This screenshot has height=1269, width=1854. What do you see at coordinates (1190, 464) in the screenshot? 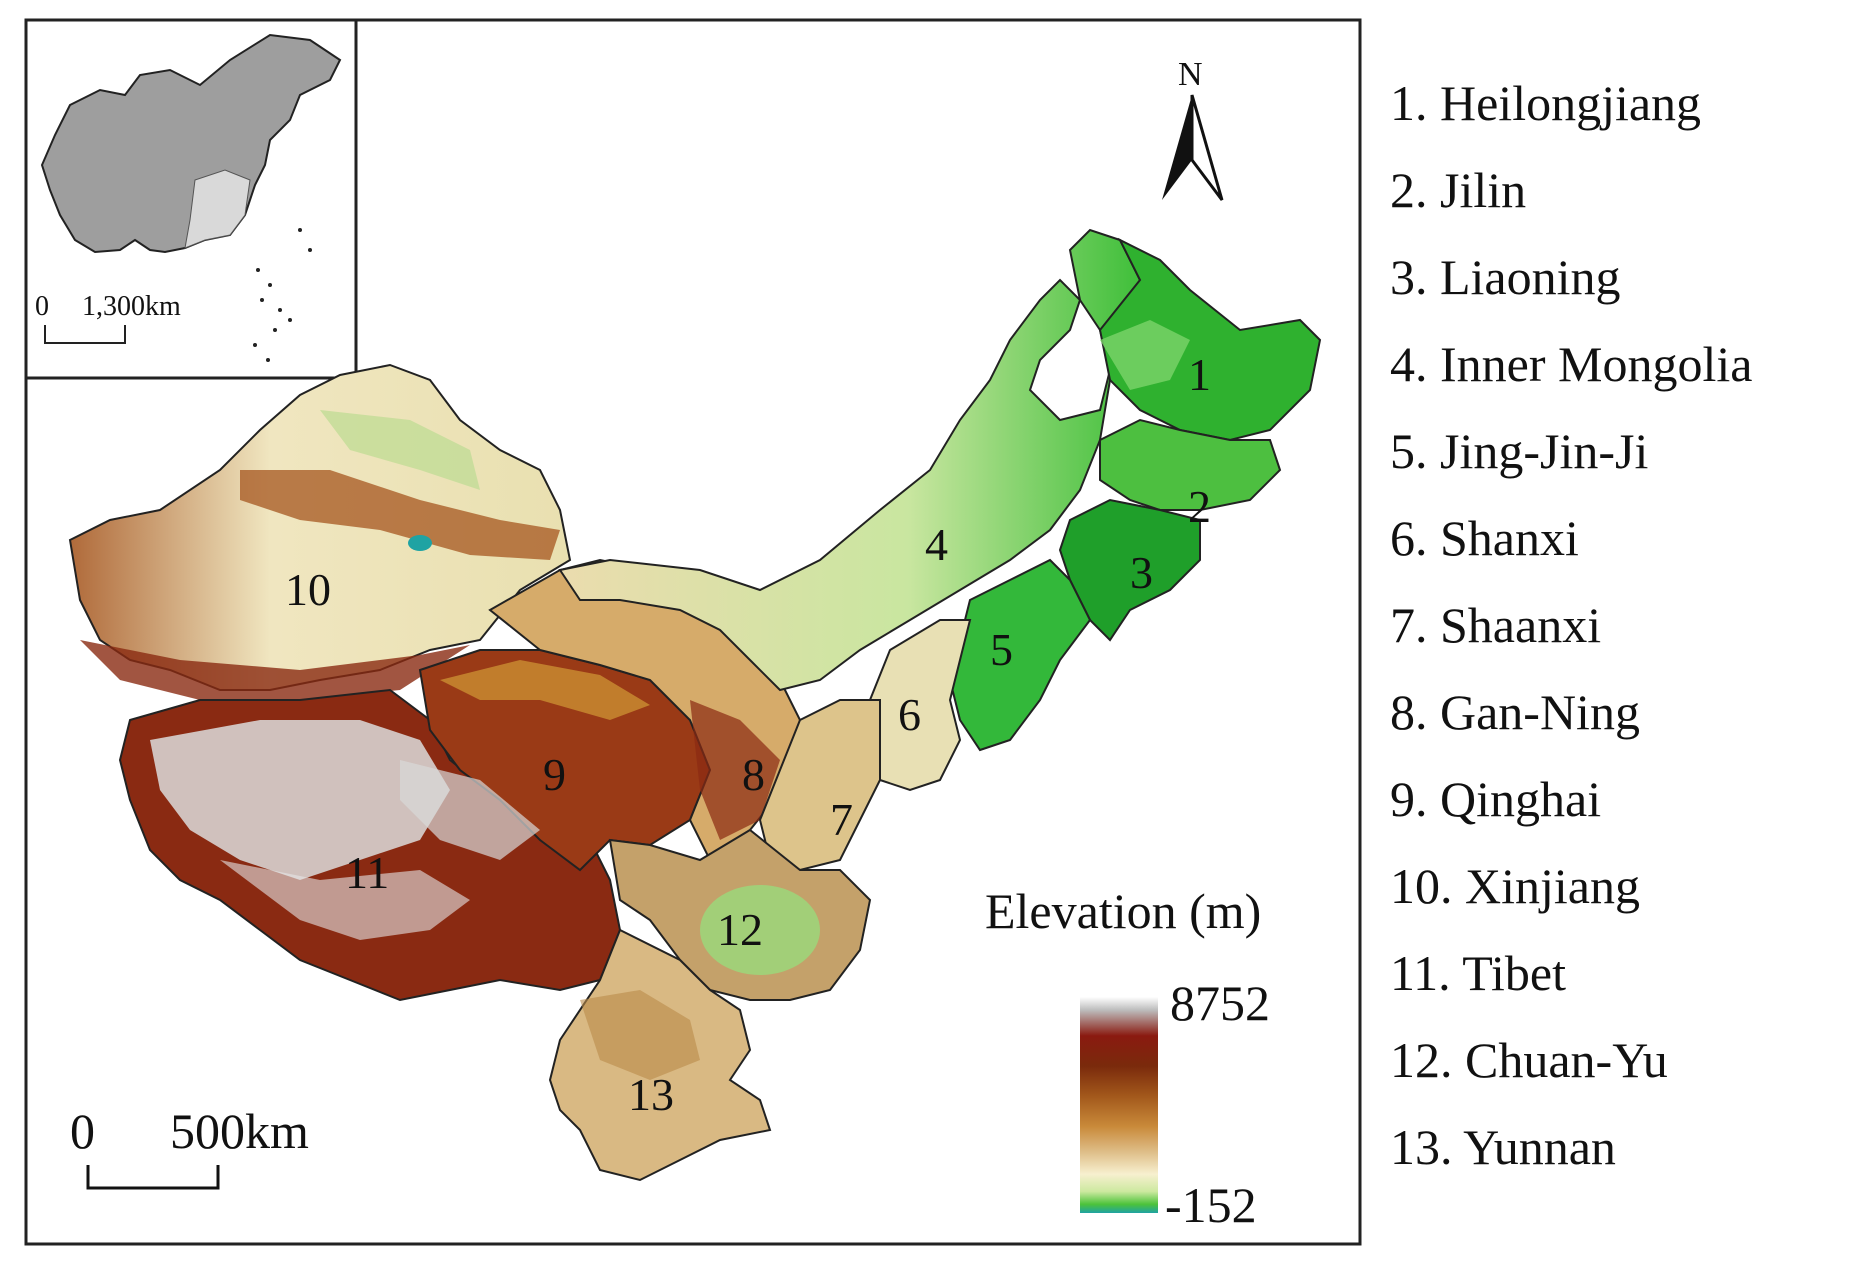
I see `region-jilin` at bounding box center [1190, 464].